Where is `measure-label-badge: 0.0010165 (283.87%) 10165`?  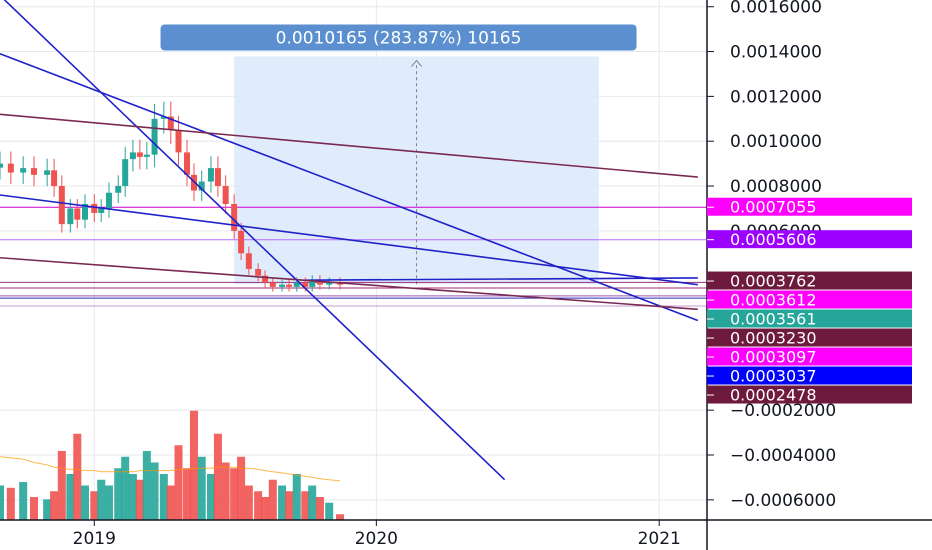
measure-label-badge: 0.0010165 (283.87%) 10165 is located at coordinates (398, 37).